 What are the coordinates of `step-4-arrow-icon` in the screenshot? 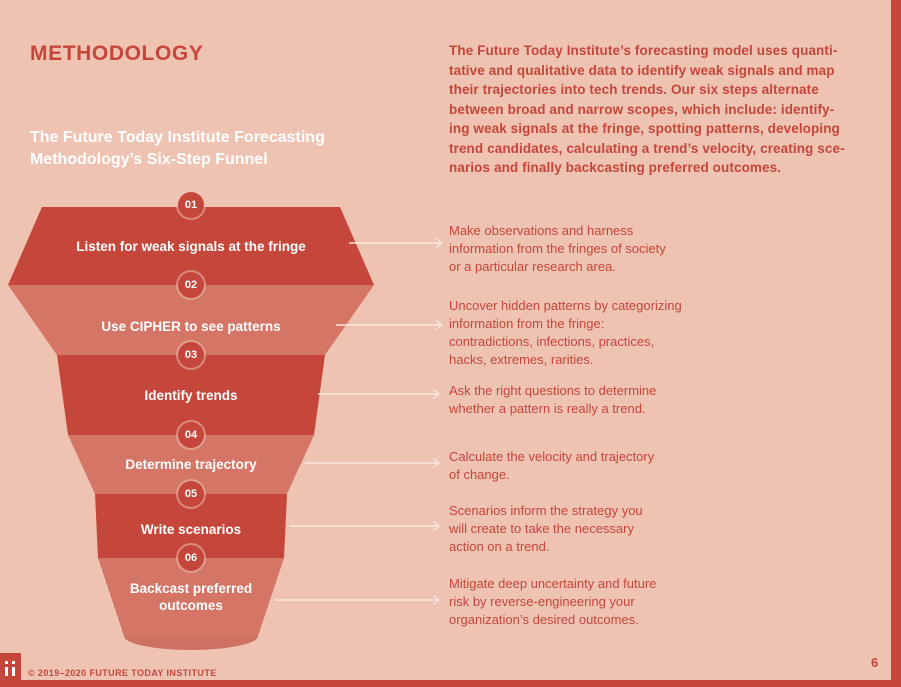 It's located at (373, 463).